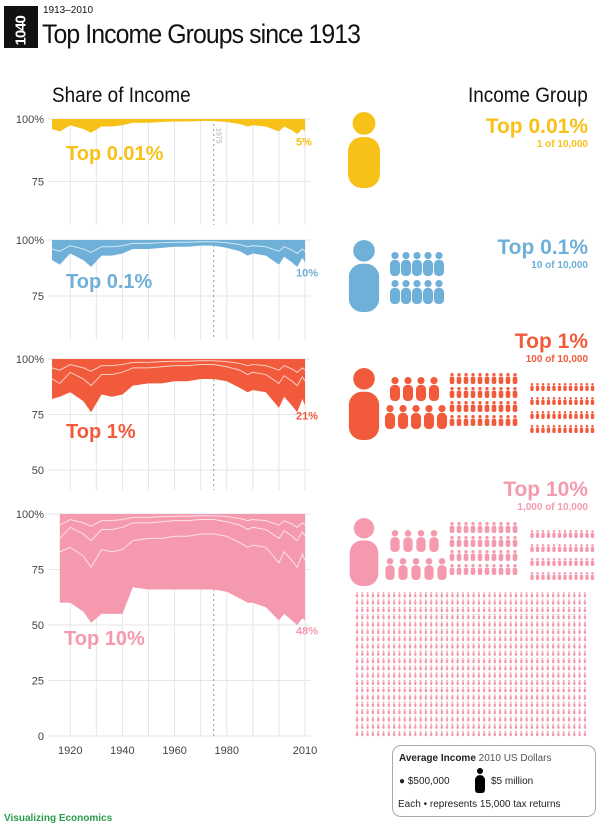 The height and width of the screenshot is (825, 600). I want to click on area-top-1-, so click(178, 386).